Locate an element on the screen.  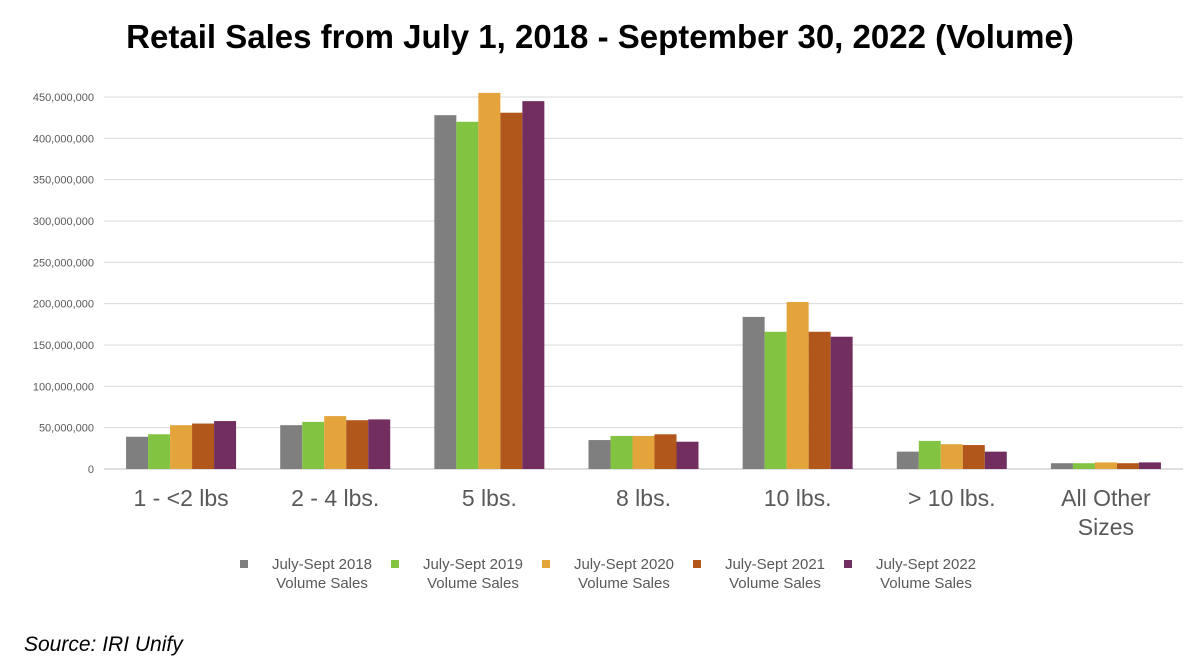
x-tick-label: > 10 lbs. is located at coordinates (952, 498).